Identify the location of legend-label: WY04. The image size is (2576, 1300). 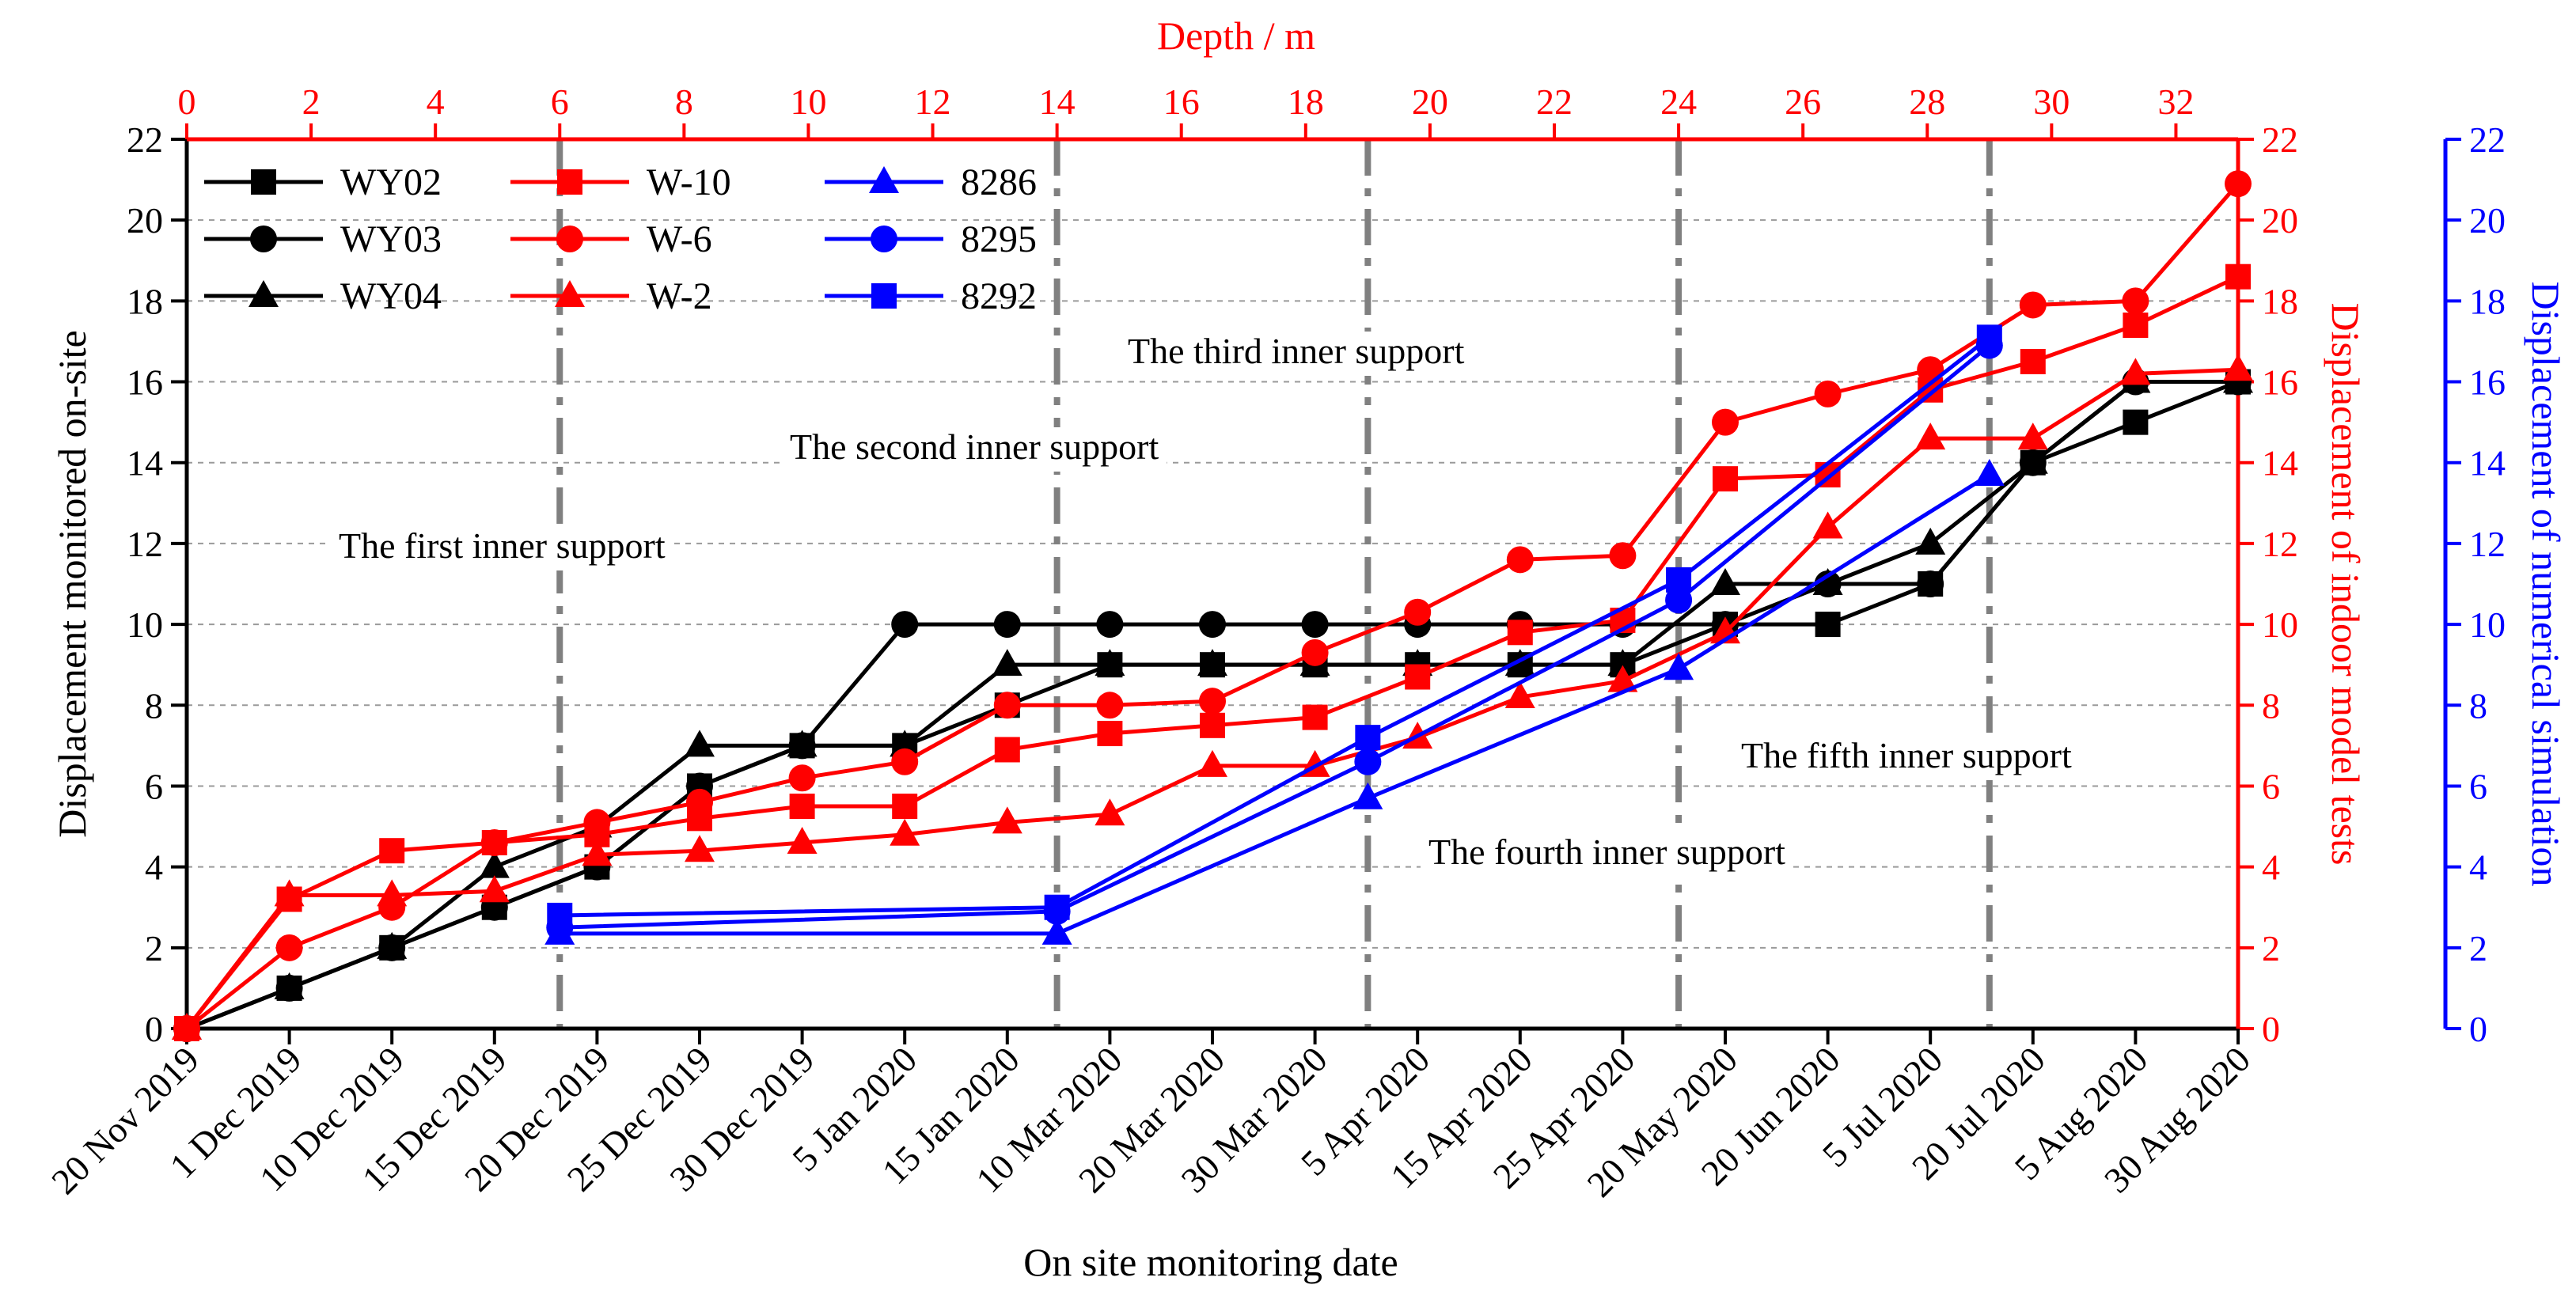
(391, 296).